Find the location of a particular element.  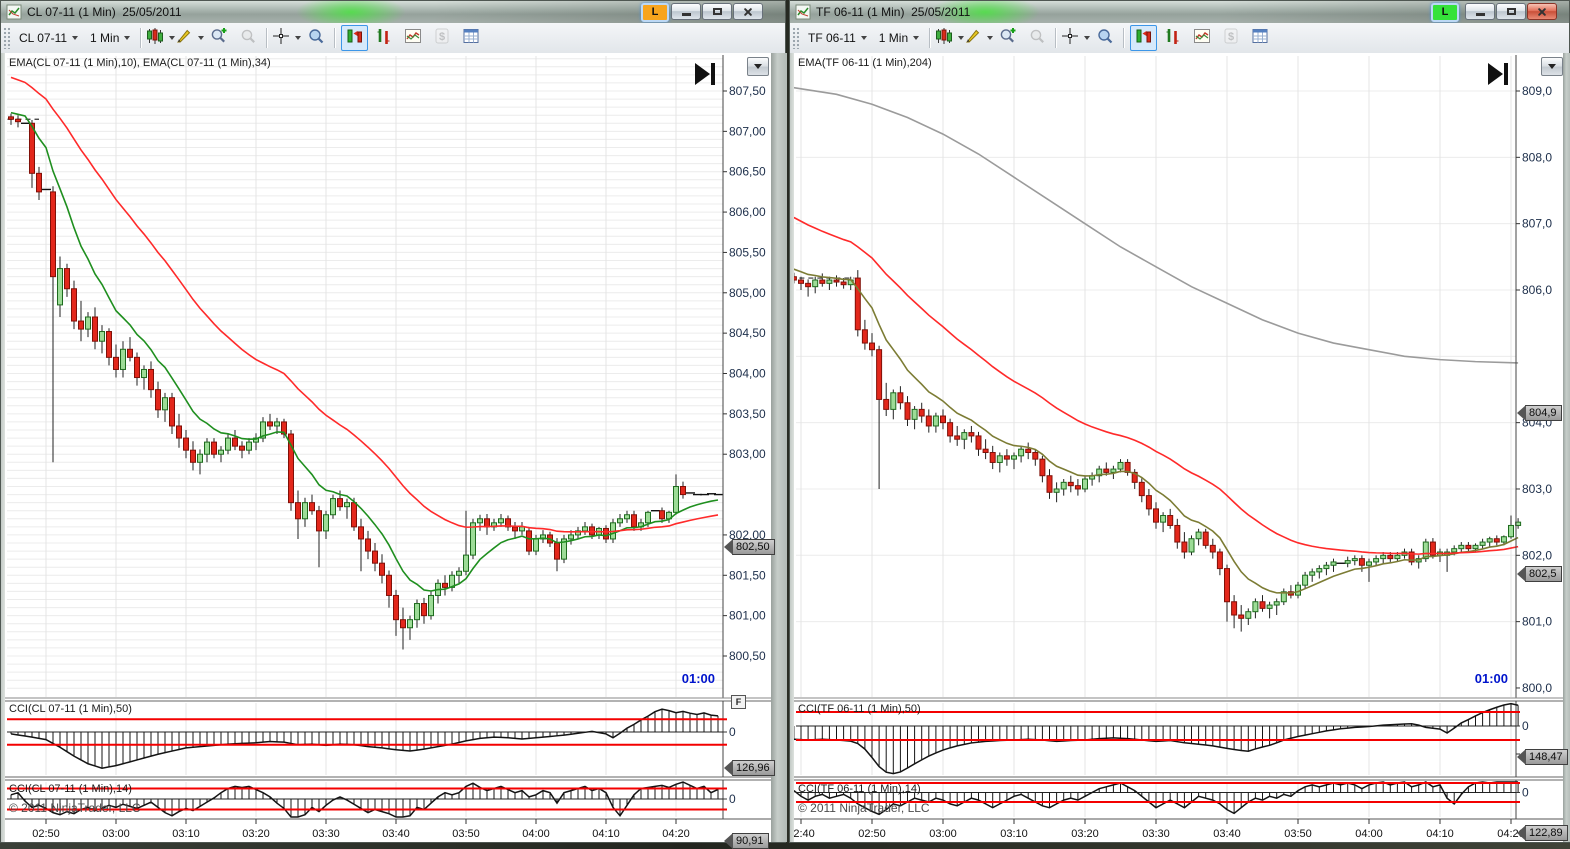

price-tick-label: 803,0 is located at coordinates (1537, 489).